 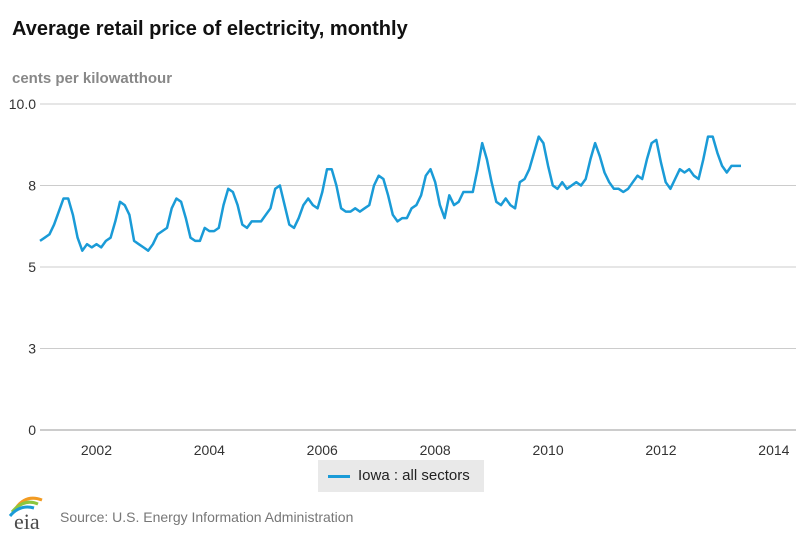 What do you see at coordinates (660, 450) in the screenshot?
I see `x-tick-label: 2012` at bounding box center [660, 450].